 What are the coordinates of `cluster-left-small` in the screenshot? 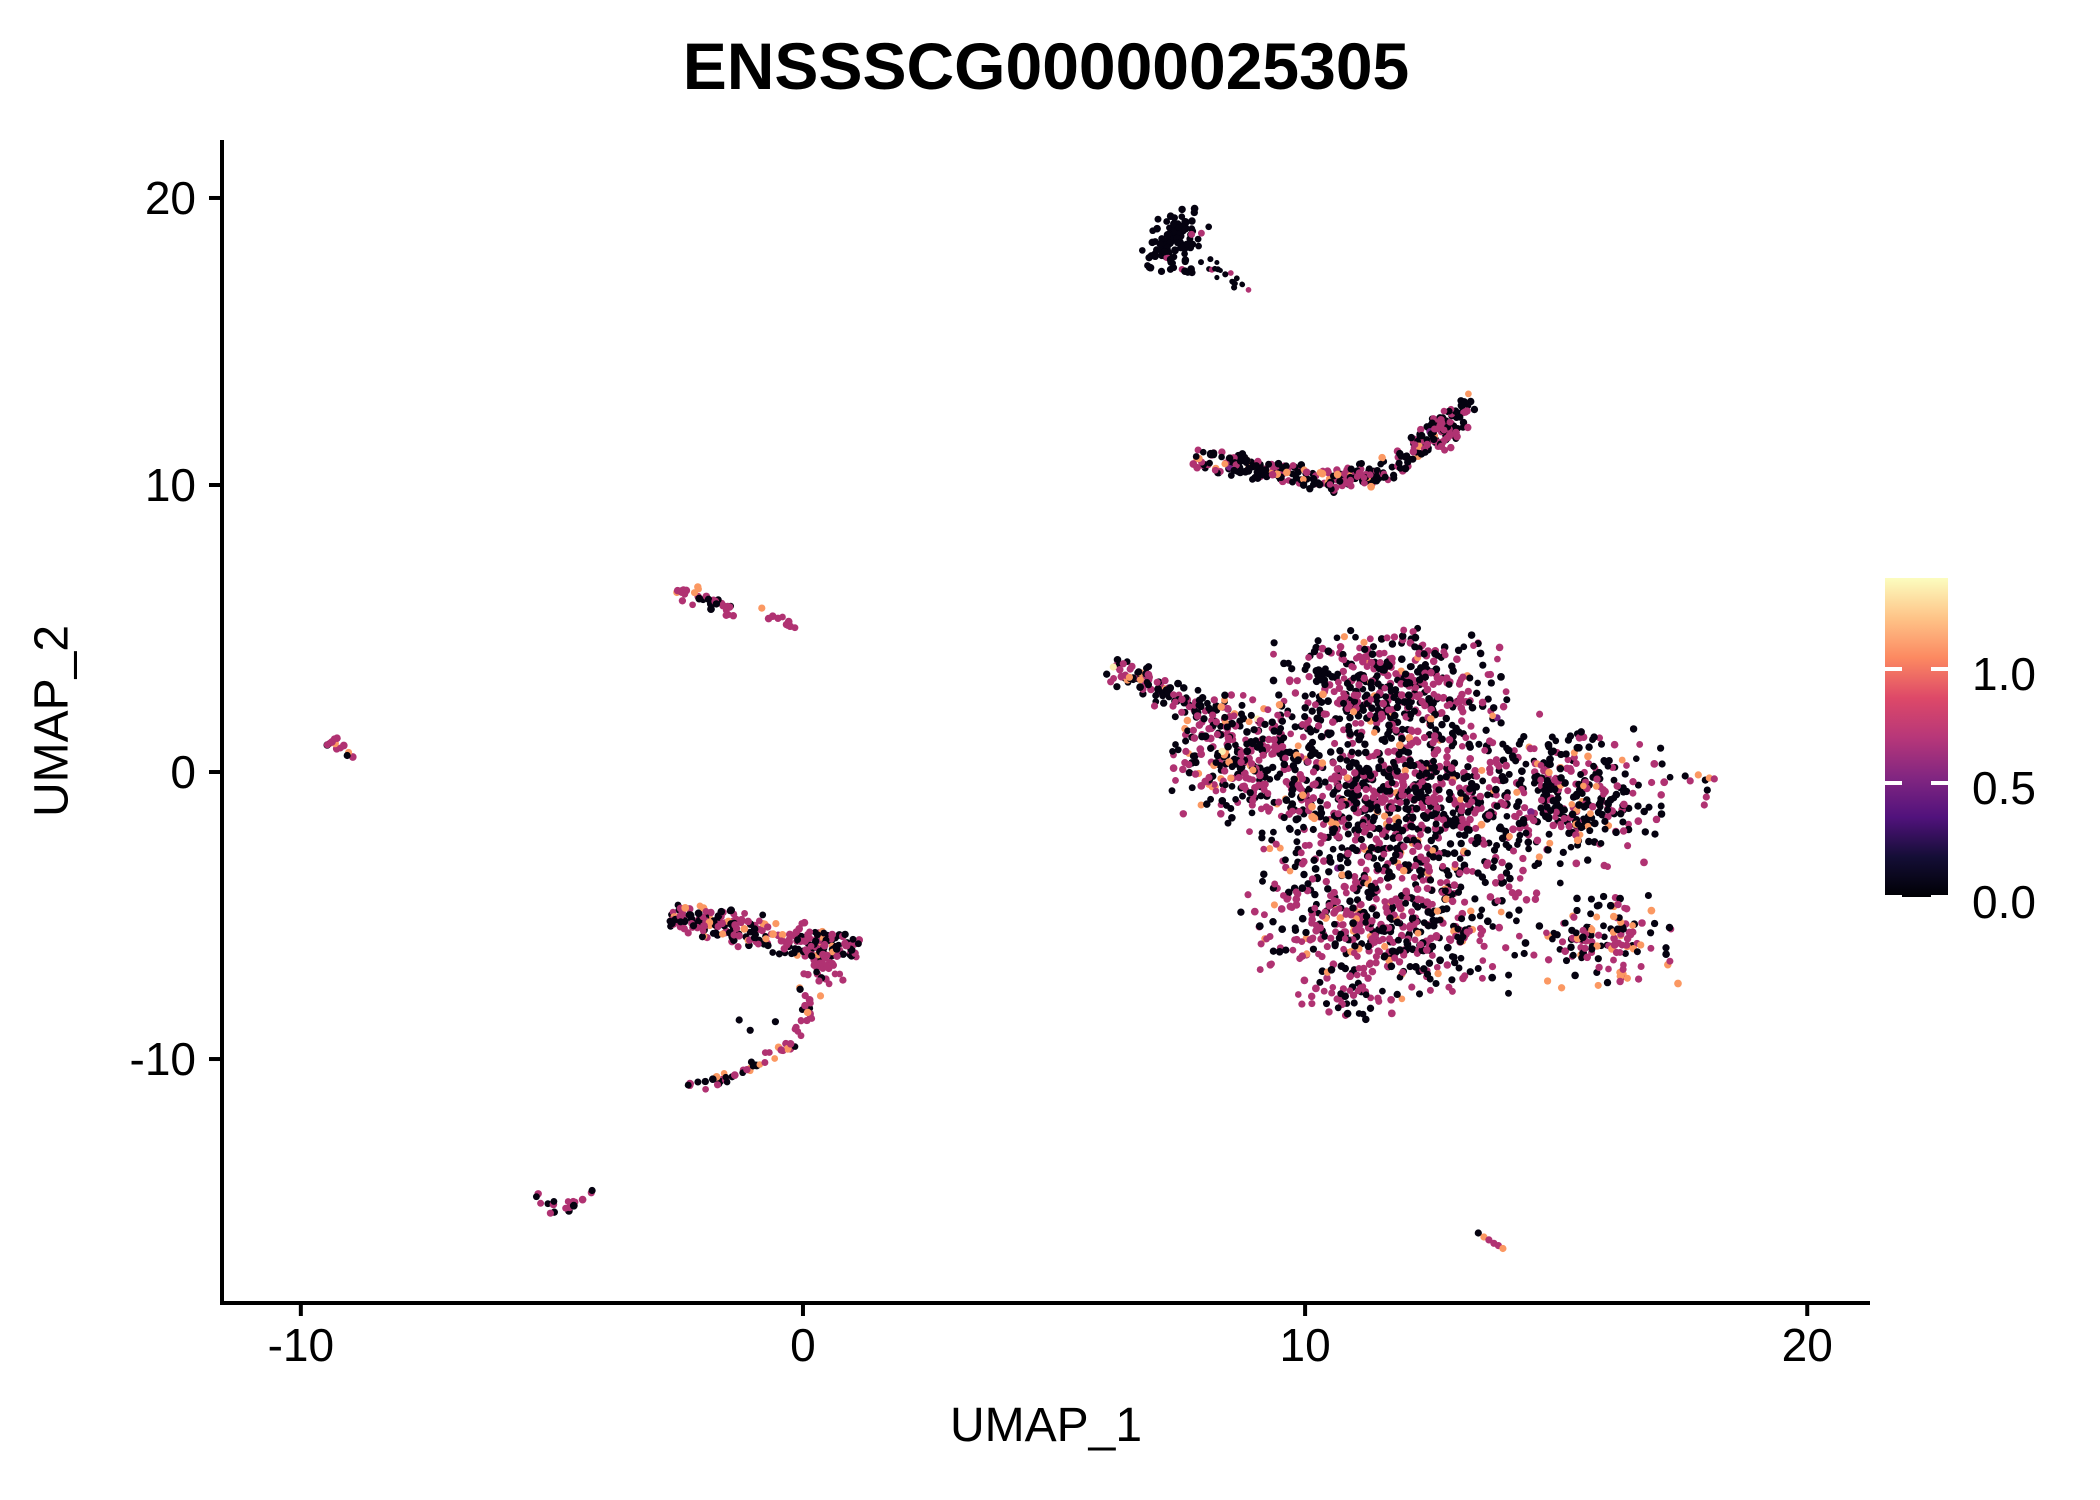 It's located at (736, 607).